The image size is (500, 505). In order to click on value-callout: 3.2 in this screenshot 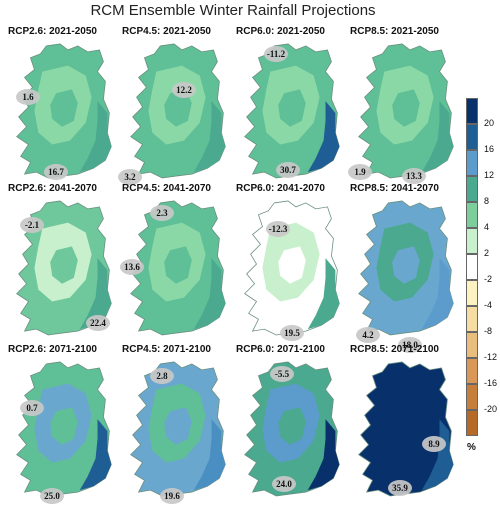, I will do `click(130, 177)`.